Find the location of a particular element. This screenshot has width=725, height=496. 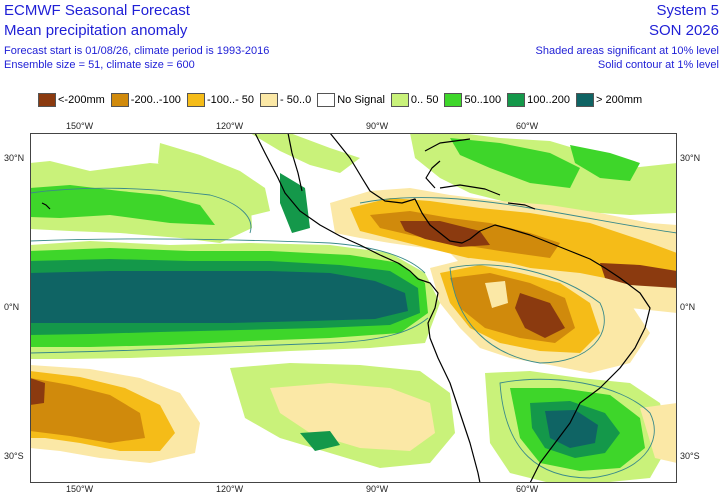

legend-item: -200..-100 is located at coordinates (145, 100).